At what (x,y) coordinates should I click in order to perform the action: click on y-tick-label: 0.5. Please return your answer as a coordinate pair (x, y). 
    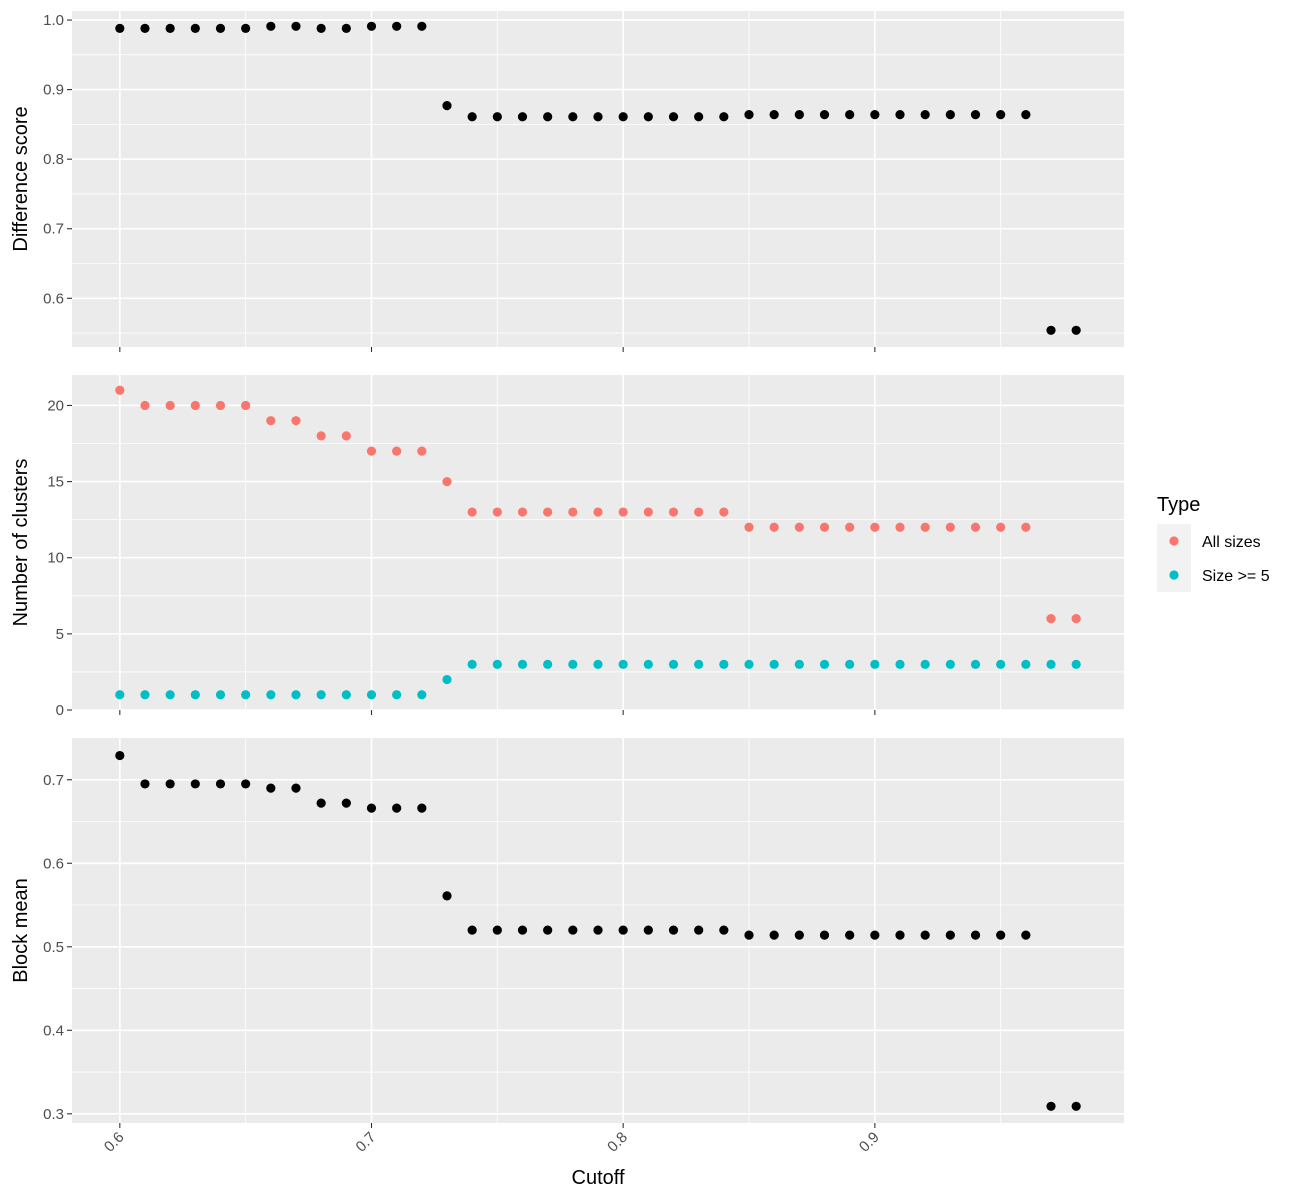
    Looking at the image, I should click on (53, 947).